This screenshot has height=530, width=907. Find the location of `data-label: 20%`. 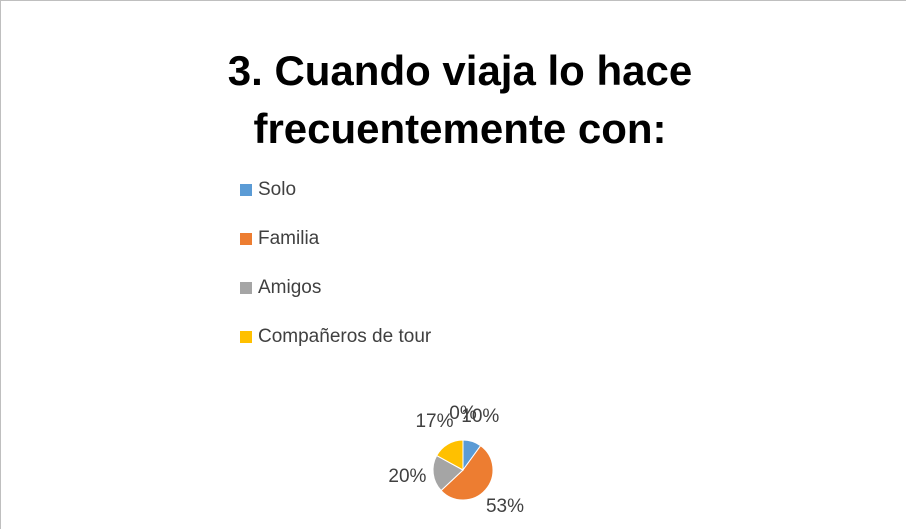

data-label: 20% is located at coordinates (407, 476).